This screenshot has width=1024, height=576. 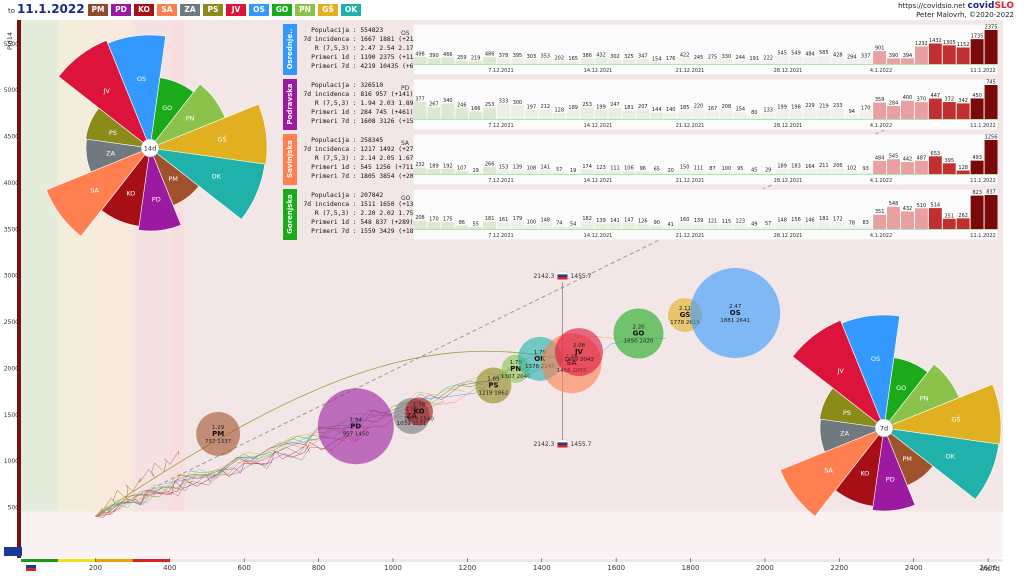 I want to click on region-bar-label: 207, so click(x=643, y=107).